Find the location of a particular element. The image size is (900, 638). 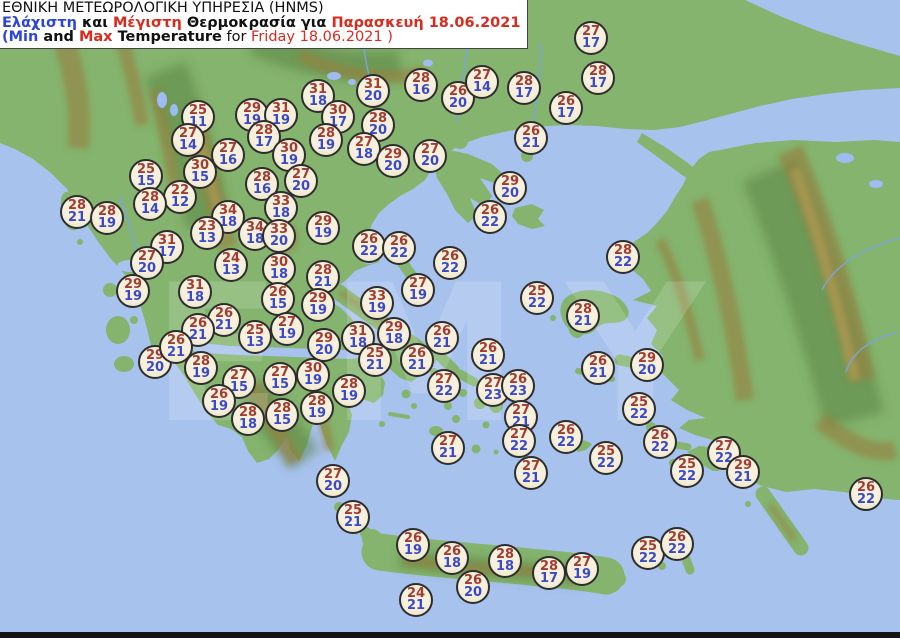

max-temp: 30 is located at coordinates (289, 148).